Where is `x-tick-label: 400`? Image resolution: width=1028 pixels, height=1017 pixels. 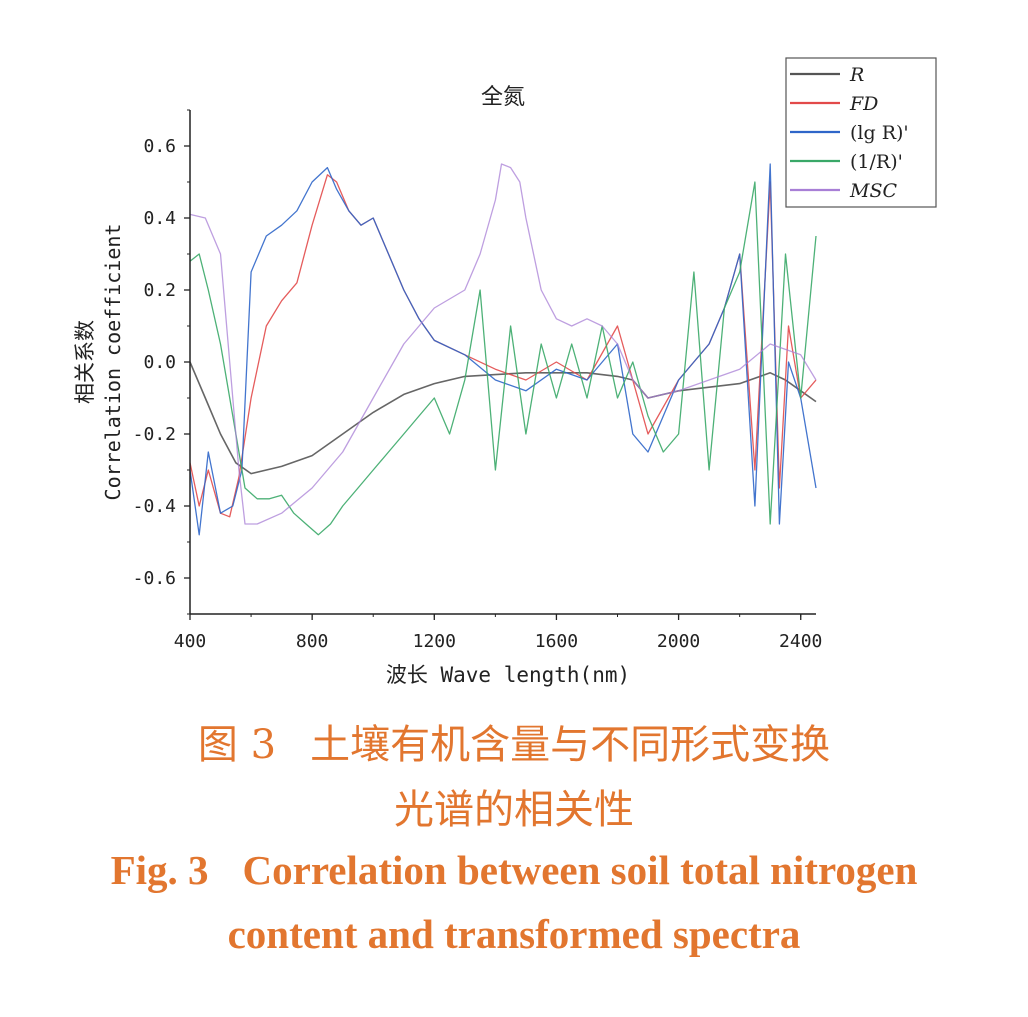
x-tick-label: 400 is located at coordinates (190, 641).